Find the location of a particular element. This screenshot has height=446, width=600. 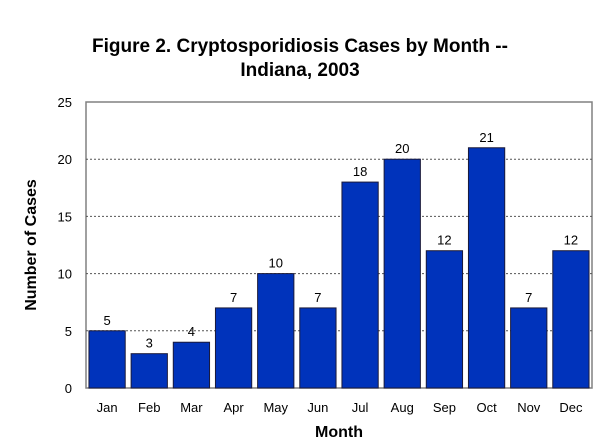

x-tick-label: Jan is located at coordinates (107, 407).